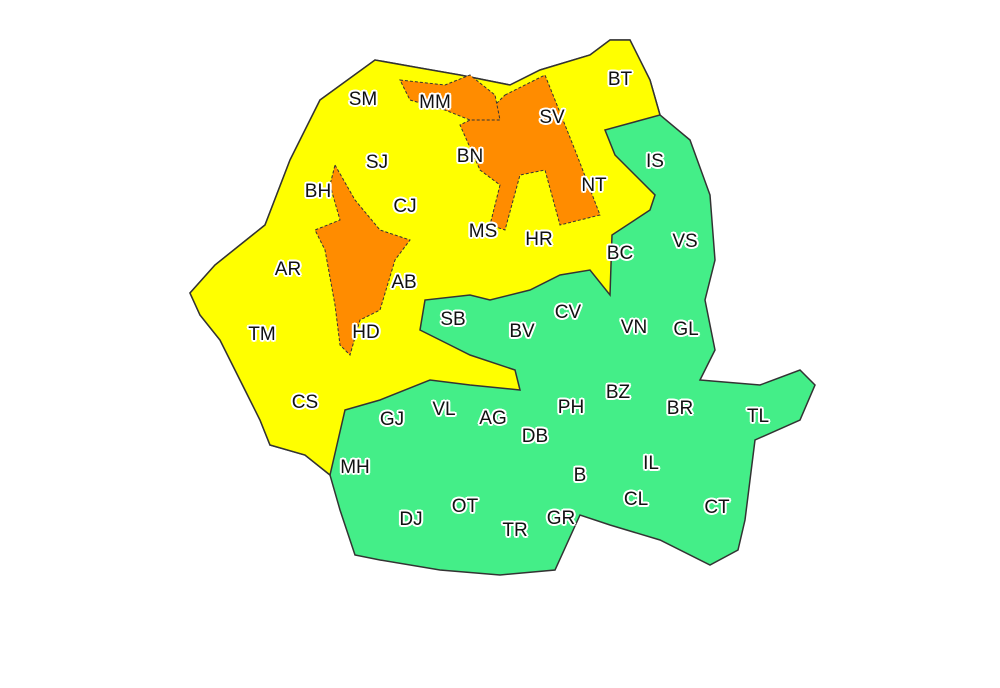  Describe the element at coordinates (571, 407) in the screenshot. I see `county-label-ph: PH` at that location.